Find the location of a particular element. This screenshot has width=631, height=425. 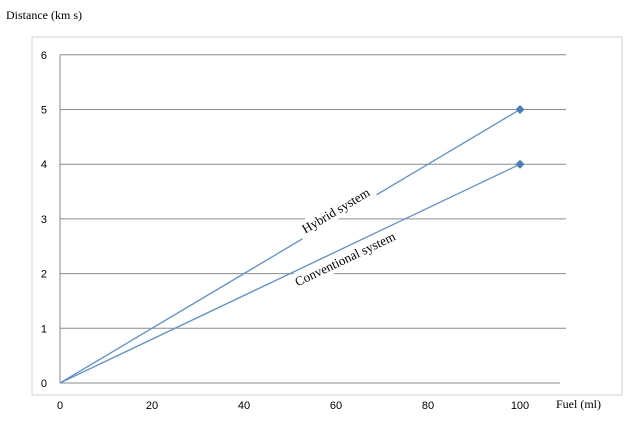

x-tick-label: 40 is located at coordinates (244, 406).